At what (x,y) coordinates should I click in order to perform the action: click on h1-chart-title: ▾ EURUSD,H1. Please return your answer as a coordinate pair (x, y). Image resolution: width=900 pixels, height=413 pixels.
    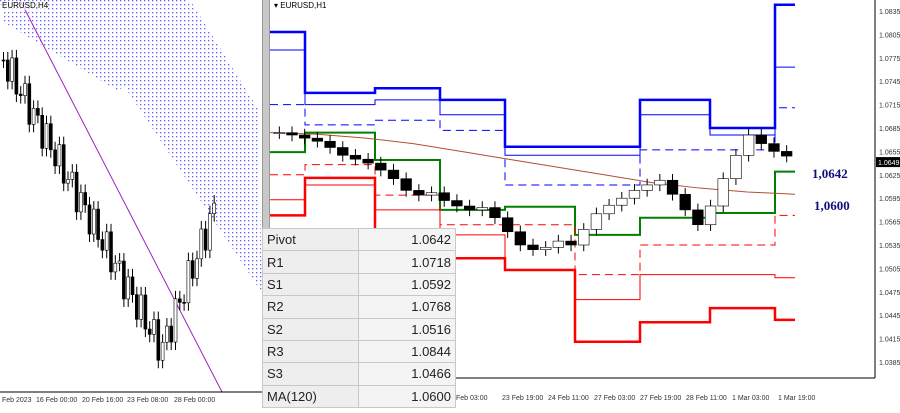
    Looking at the image, I should click on (300, 5).